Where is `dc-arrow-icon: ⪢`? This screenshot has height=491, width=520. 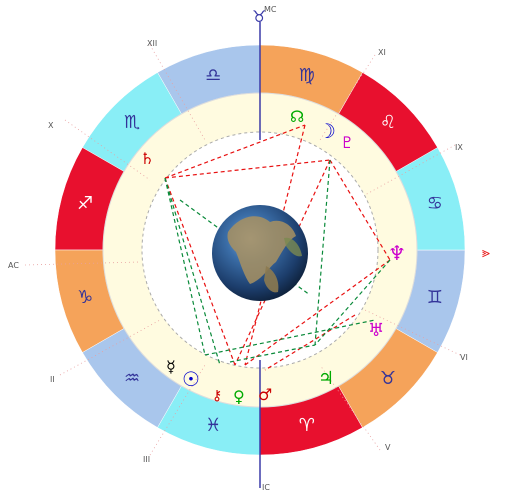 dc-arrow-icon: ⪢ is located at coordinates (486, 253).